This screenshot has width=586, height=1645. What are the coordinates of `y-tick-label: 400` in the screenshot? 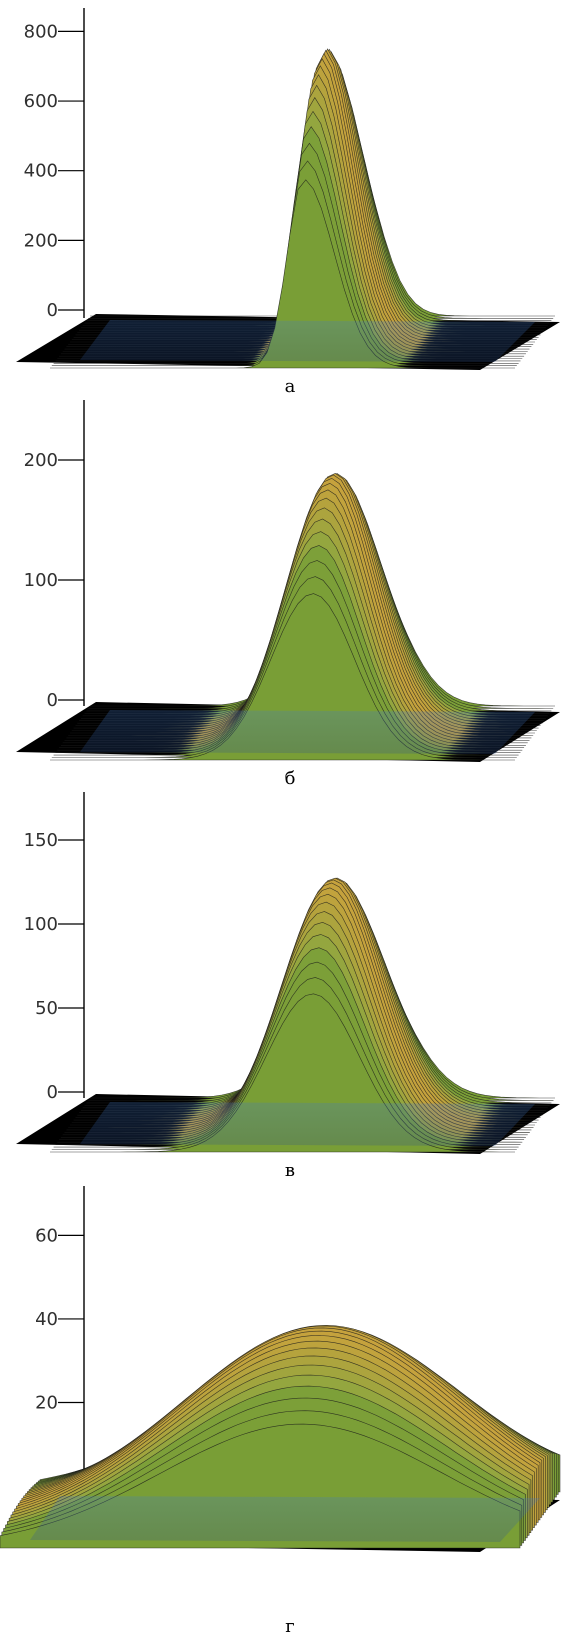 It's located at (41, 171).